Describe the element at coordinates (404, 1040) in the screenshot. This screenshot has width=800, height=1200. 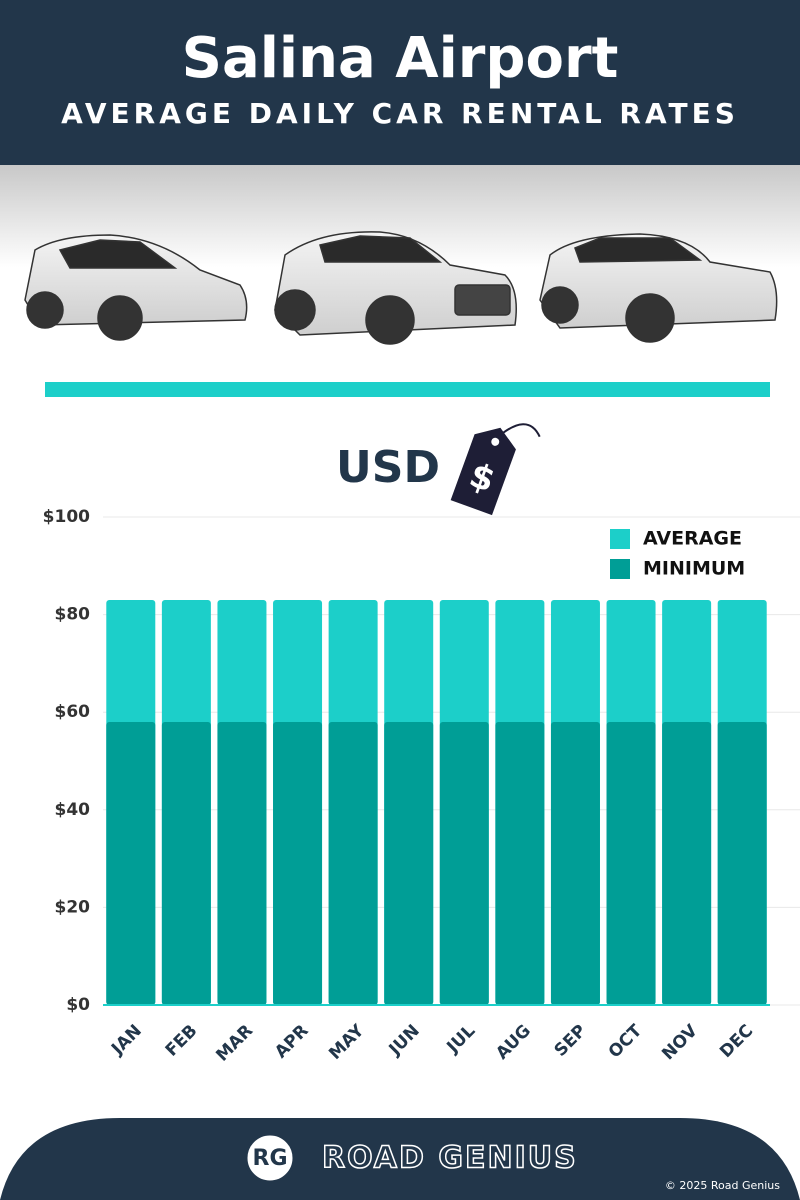
I see `x-tick-label: JUN` at that location.